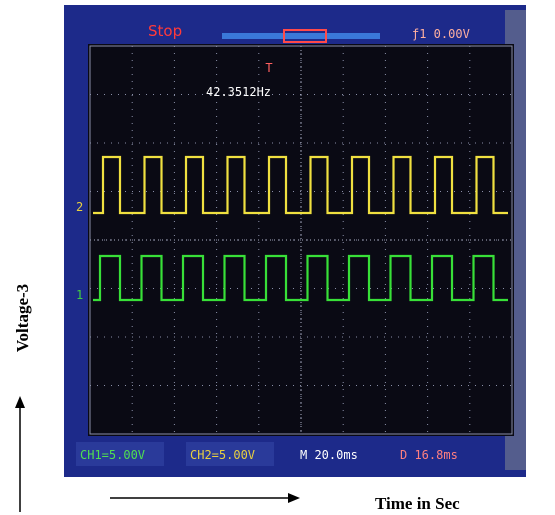 Image resolution: width=555 pixels, height=515 pixels. I want to click on x-arrow-head, so click(294, 498).